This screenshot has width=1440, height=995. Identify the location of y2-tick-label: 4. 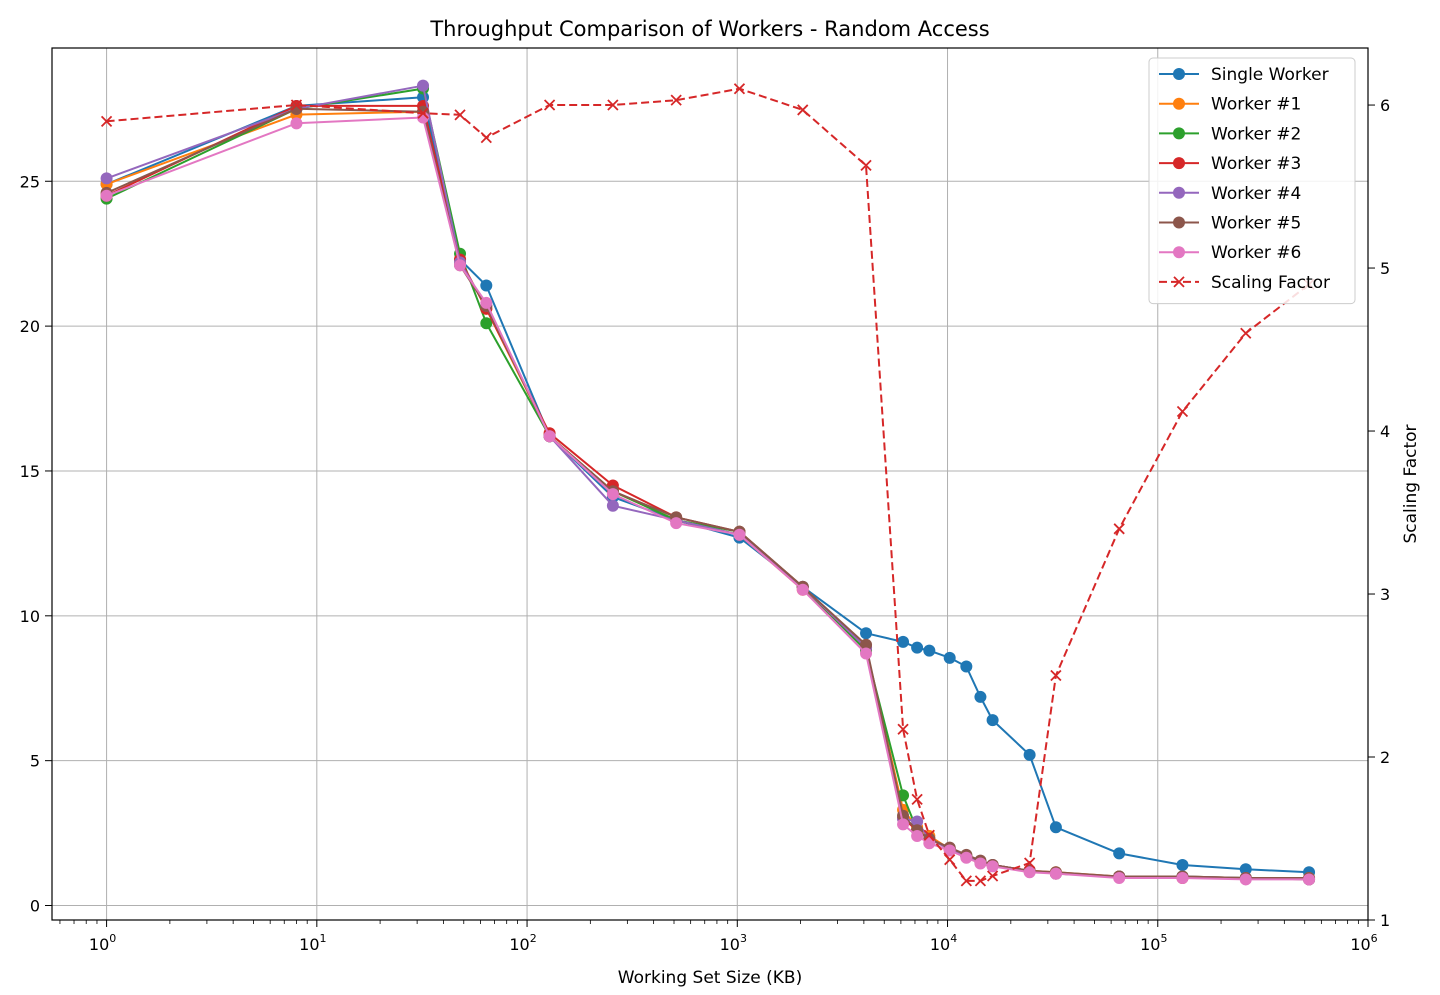
(1385, 431).